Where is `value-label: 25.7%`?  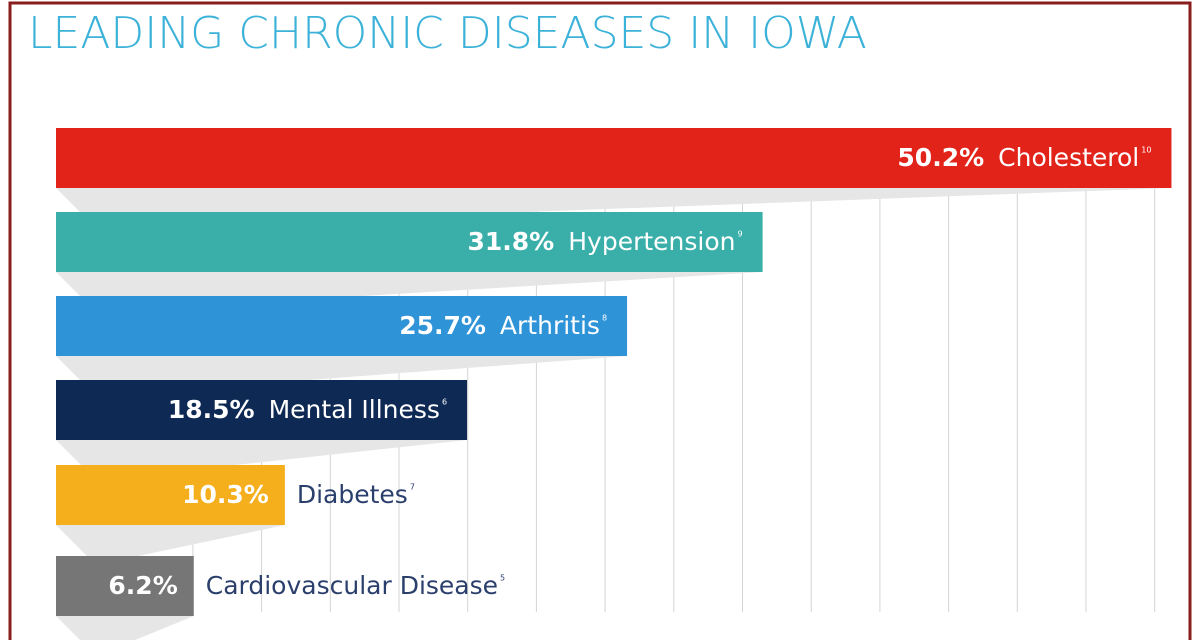 value-label: 25.7% is located at coordinates (442, 325).